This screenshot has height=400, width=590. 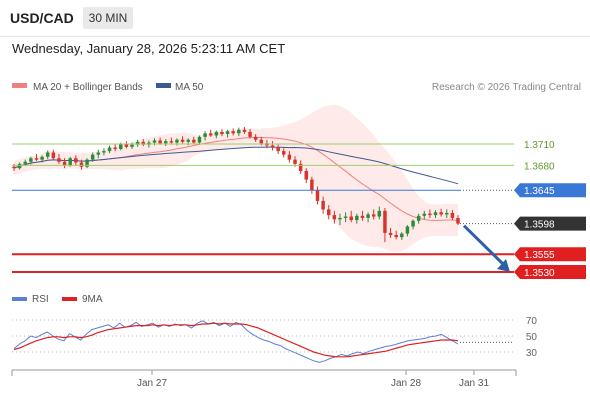 I want to click on timeframe-button: 30 MIN, so click(x=108, y=18).